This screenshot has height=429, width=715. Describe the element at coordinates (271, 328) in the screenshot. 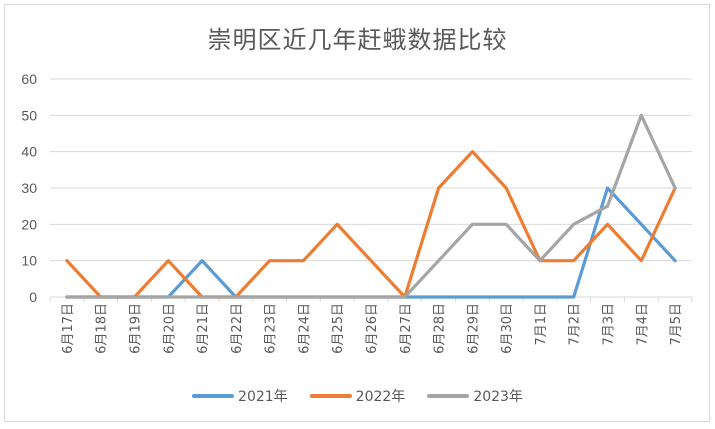

I see `x-tick-label: 6月23日` at that location.